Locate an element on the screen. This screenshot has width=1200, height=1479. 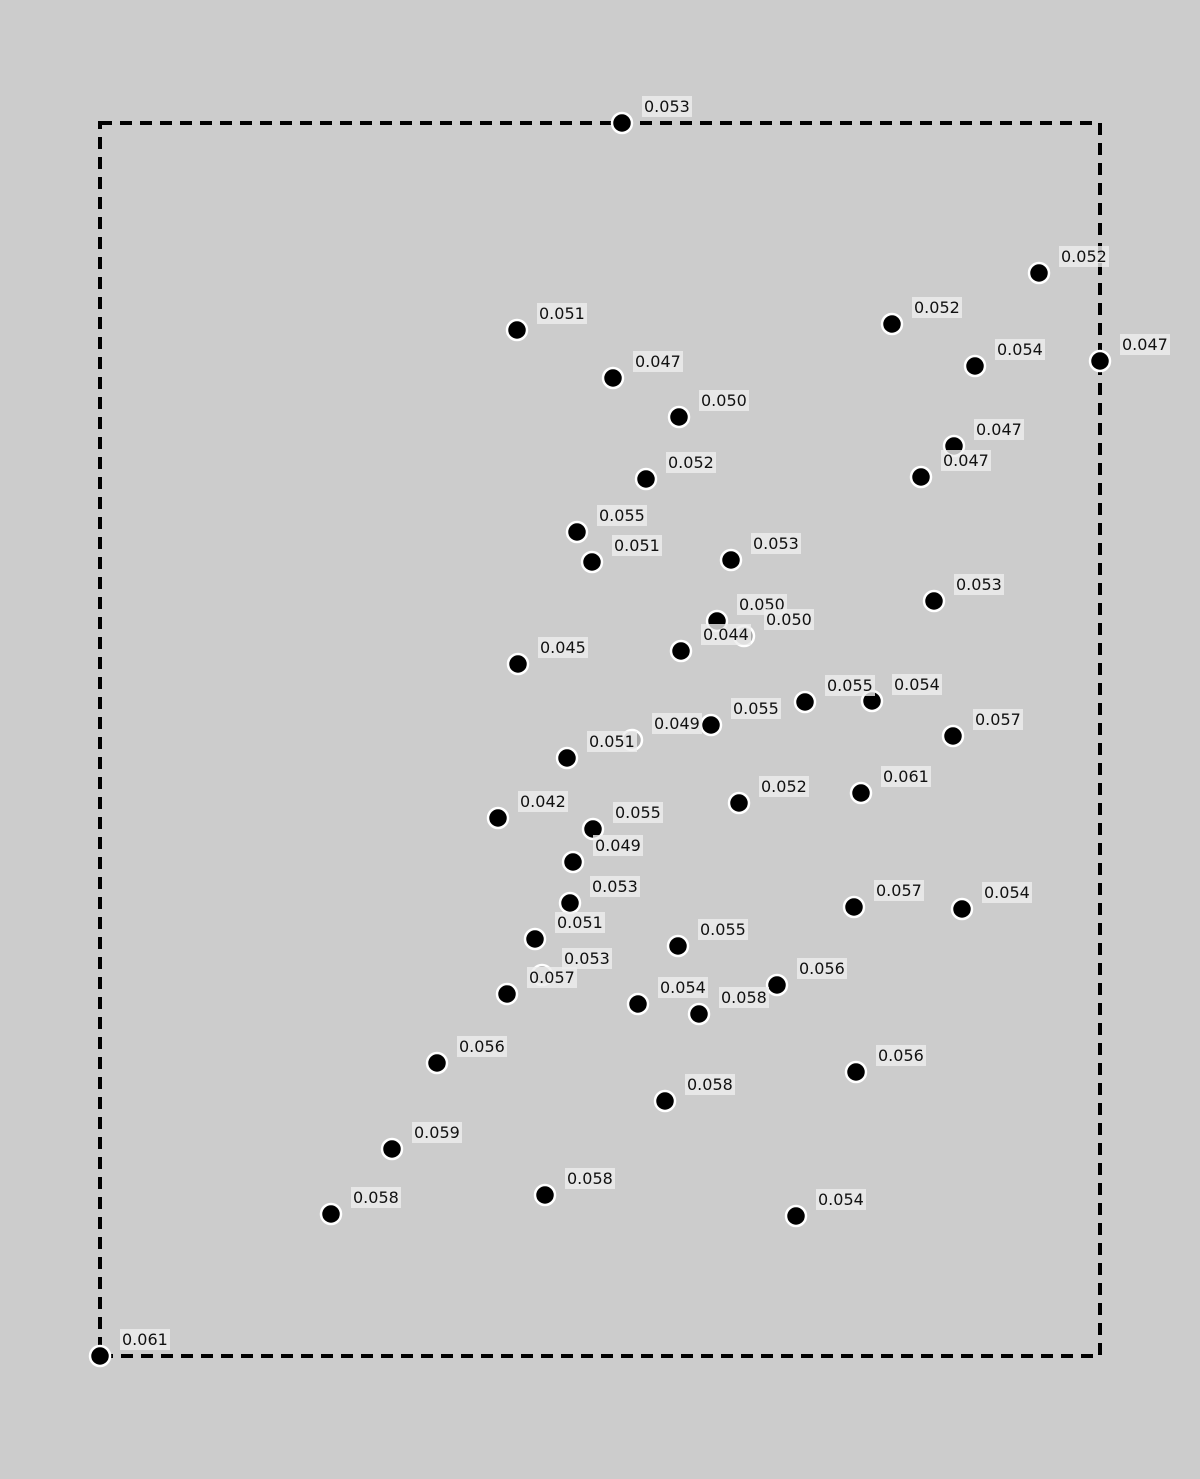
data-label: 0.056 is located at coordinates (822, 968).